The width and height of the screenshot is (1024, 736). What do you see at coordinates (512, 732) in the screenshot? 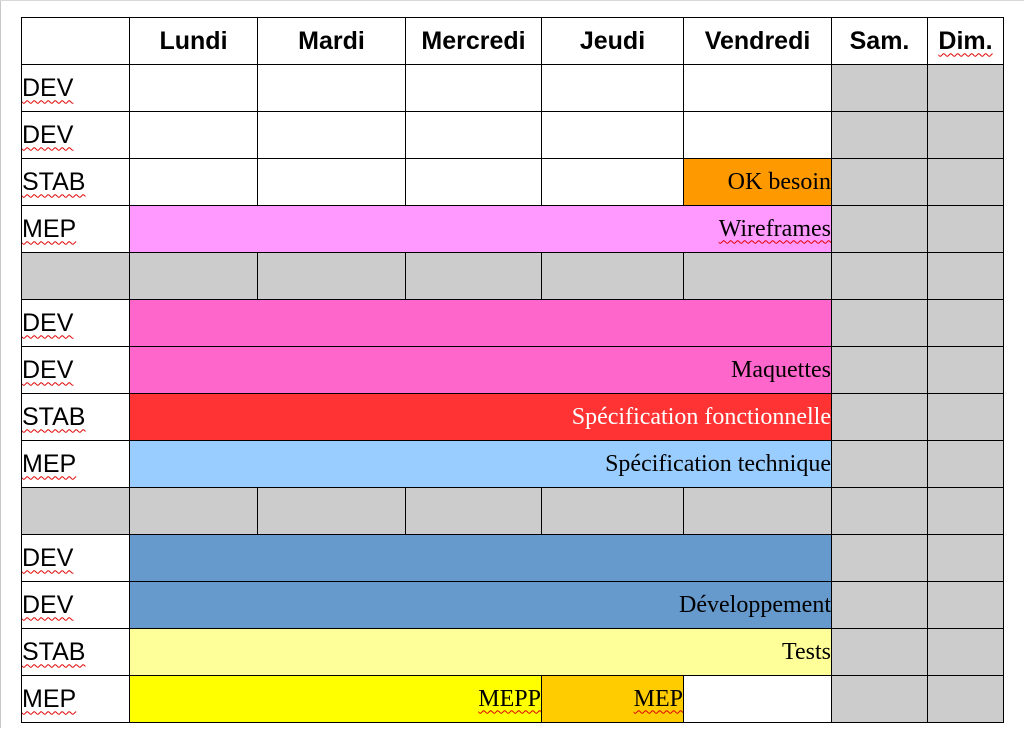
I see `screenshot-bottom-crop` at bounding box center [512, 732].